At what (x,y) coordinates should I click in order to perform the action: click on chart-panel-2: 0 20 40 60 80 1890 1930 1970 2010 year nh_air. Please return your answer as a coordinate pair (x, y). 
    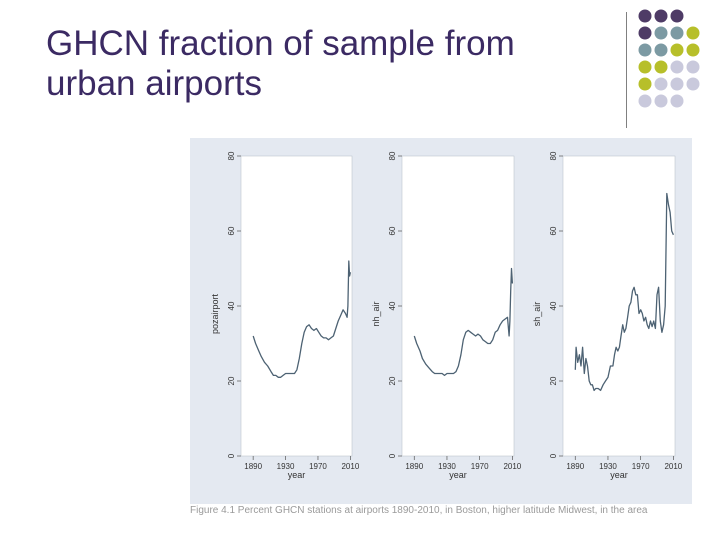
    Looking at the image, I should click on (446, 315).